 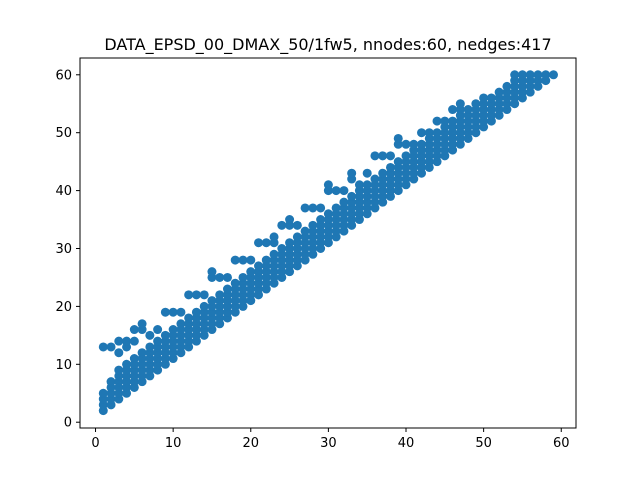 What do you see at coordinates (250, 443) in the screenshot?
I see `x-tick-label: 20` at bounding box center [250, 443].